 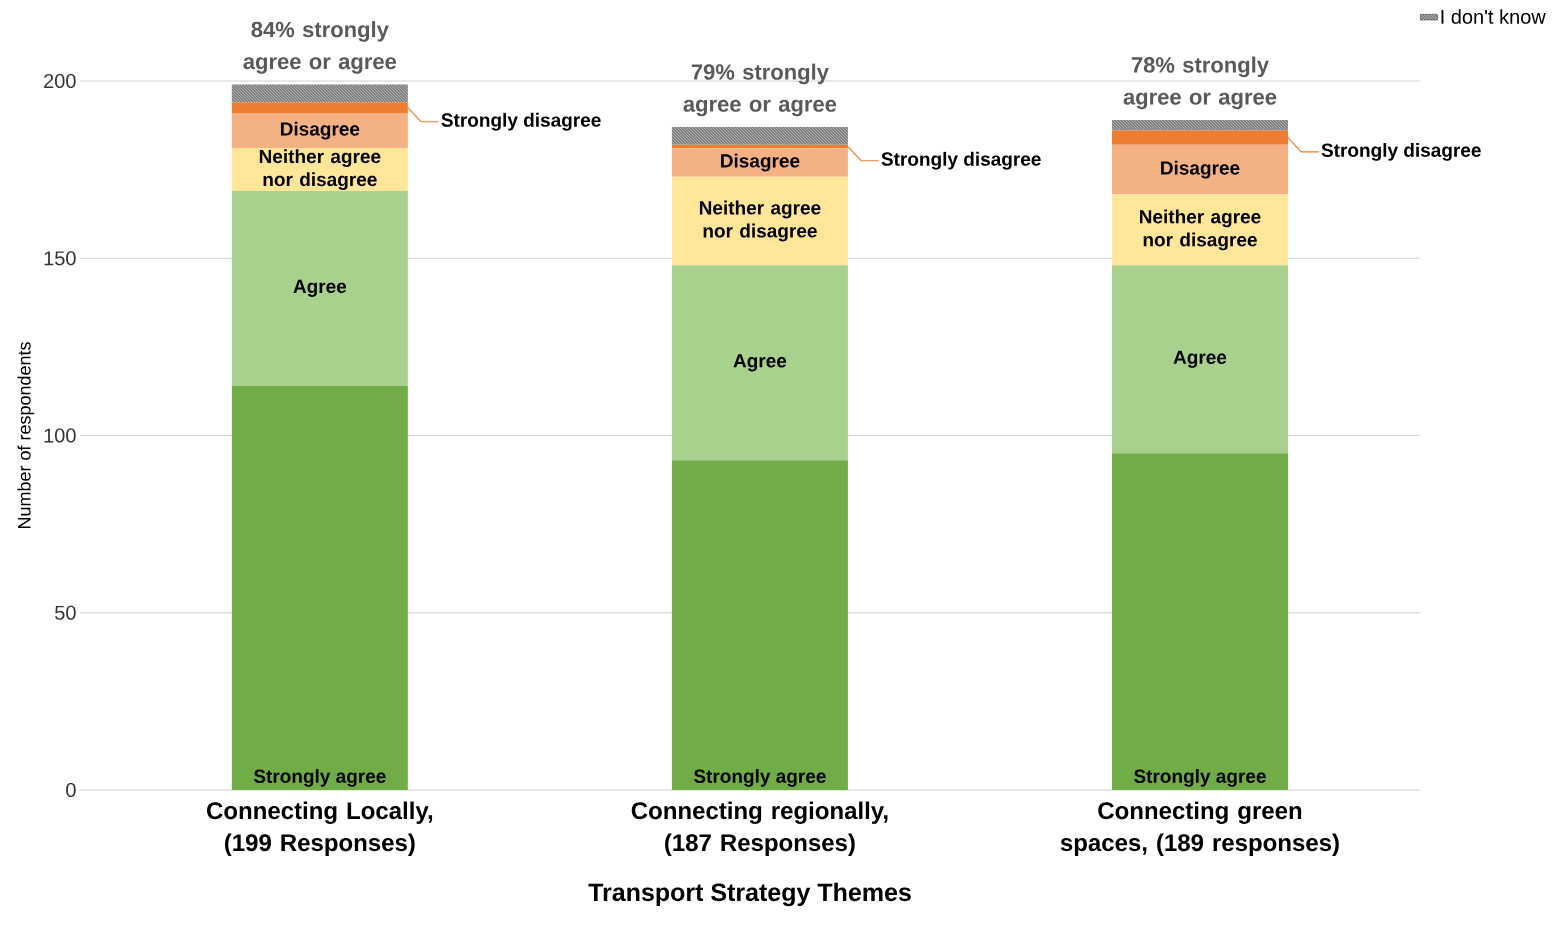 I want to click on series-label: Disagree, so click(x=760, y=162).